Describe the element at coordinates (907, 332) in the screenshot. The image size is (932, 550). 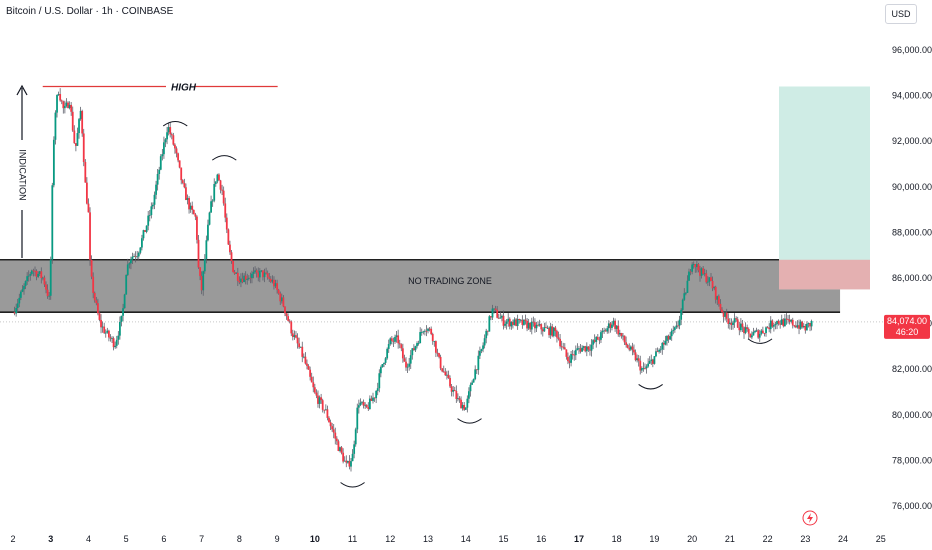
I see `price-badge-countdown: 46:20` at that location.